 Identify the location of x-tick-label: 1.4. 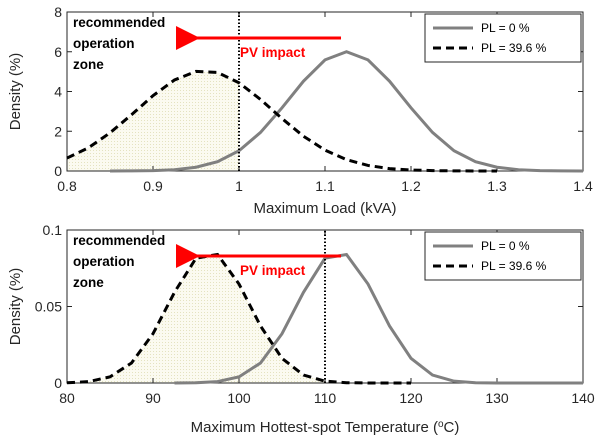
(583, 186).